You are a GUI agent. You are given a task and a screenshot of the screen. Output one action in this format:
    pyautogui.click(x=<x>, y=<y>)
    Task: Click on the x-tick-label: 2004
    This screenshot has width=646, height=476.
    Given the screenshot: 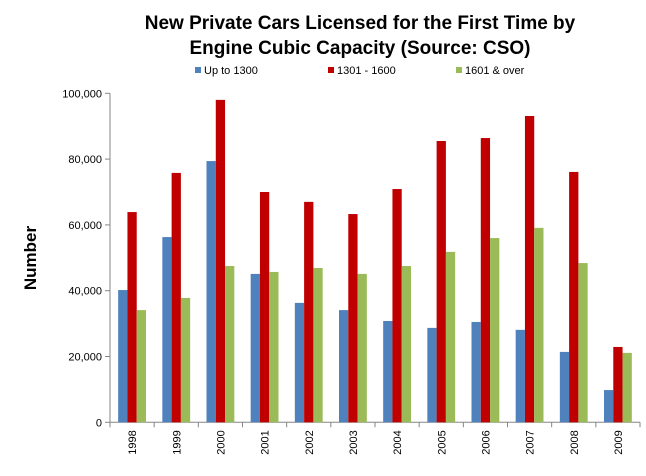 What is the action you would take?
    pyautogui.click(x=398, y=442)
    